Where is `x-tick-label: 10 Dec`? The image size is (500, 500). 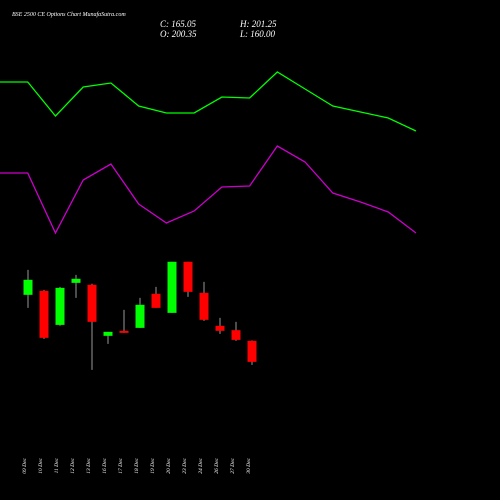
x-tick-label: 10 Dec is located at coordinates (41, 465).